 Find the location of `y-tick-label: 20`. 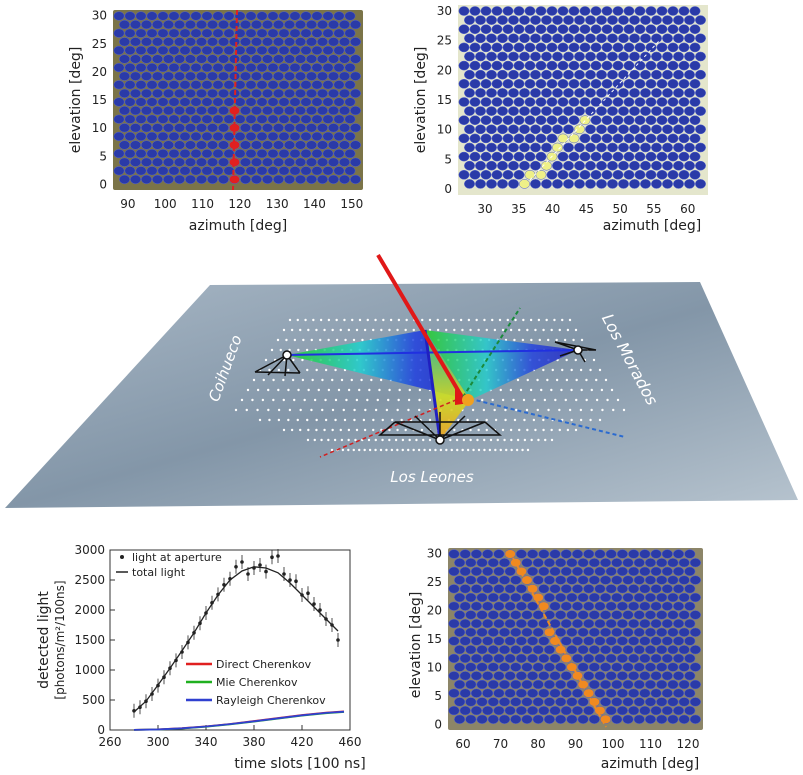

y-tick-label: 20 is located at coordinates (99, 72).